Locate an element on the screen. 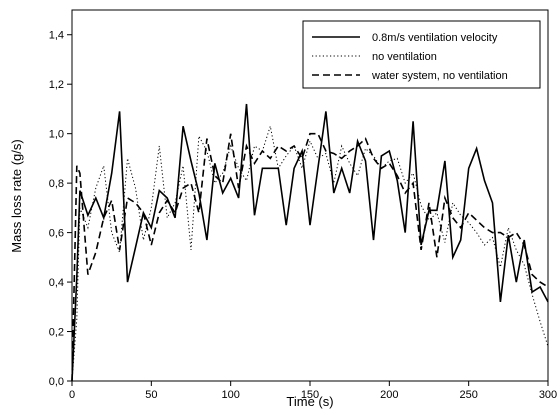 This screenshot has width=559, height=414. y-tick-label: 0,2 is located at coordinates (56, 333).